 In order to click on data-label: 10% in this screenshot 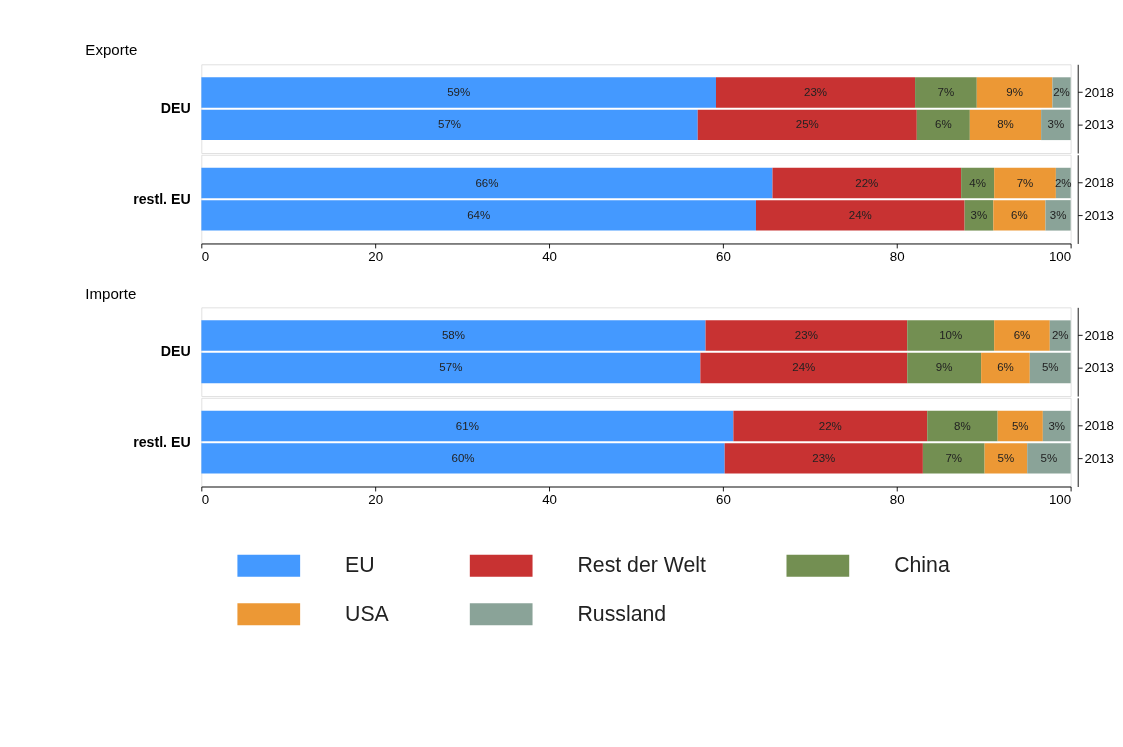, I will do `click(951, 335)`.